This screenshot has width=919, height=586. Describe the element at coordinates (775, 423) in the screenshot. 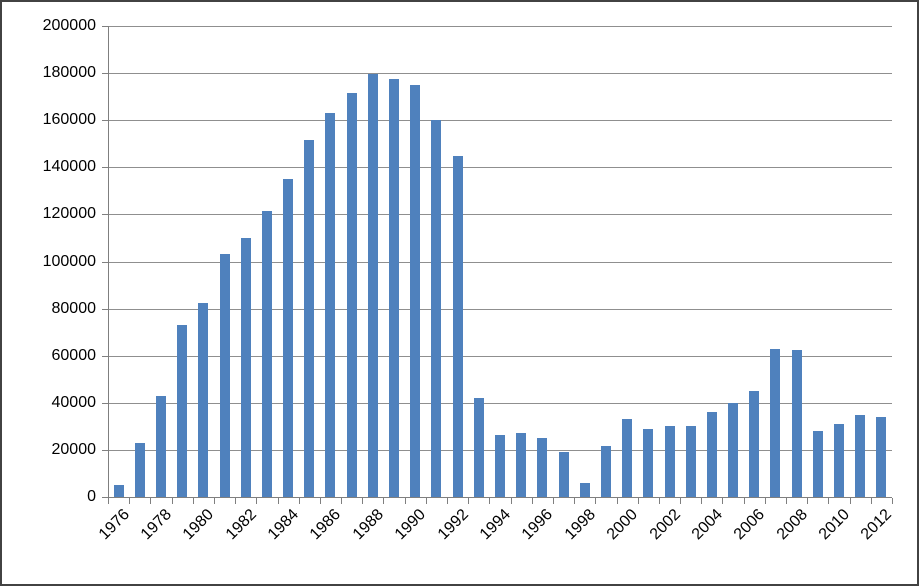

I see `bar-2007` at that location.